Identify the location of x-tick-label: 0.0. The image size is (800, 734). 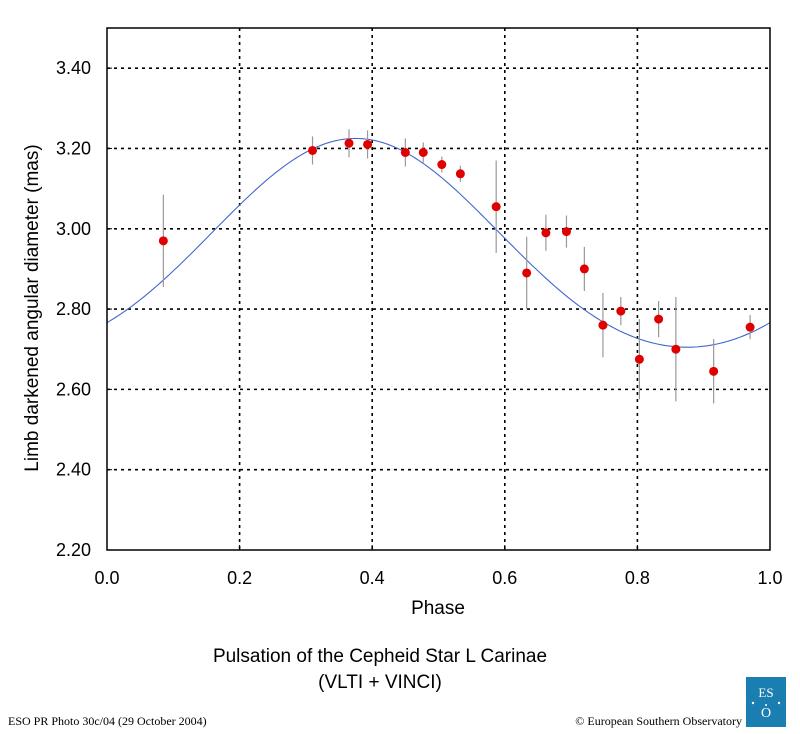
(106, 578).